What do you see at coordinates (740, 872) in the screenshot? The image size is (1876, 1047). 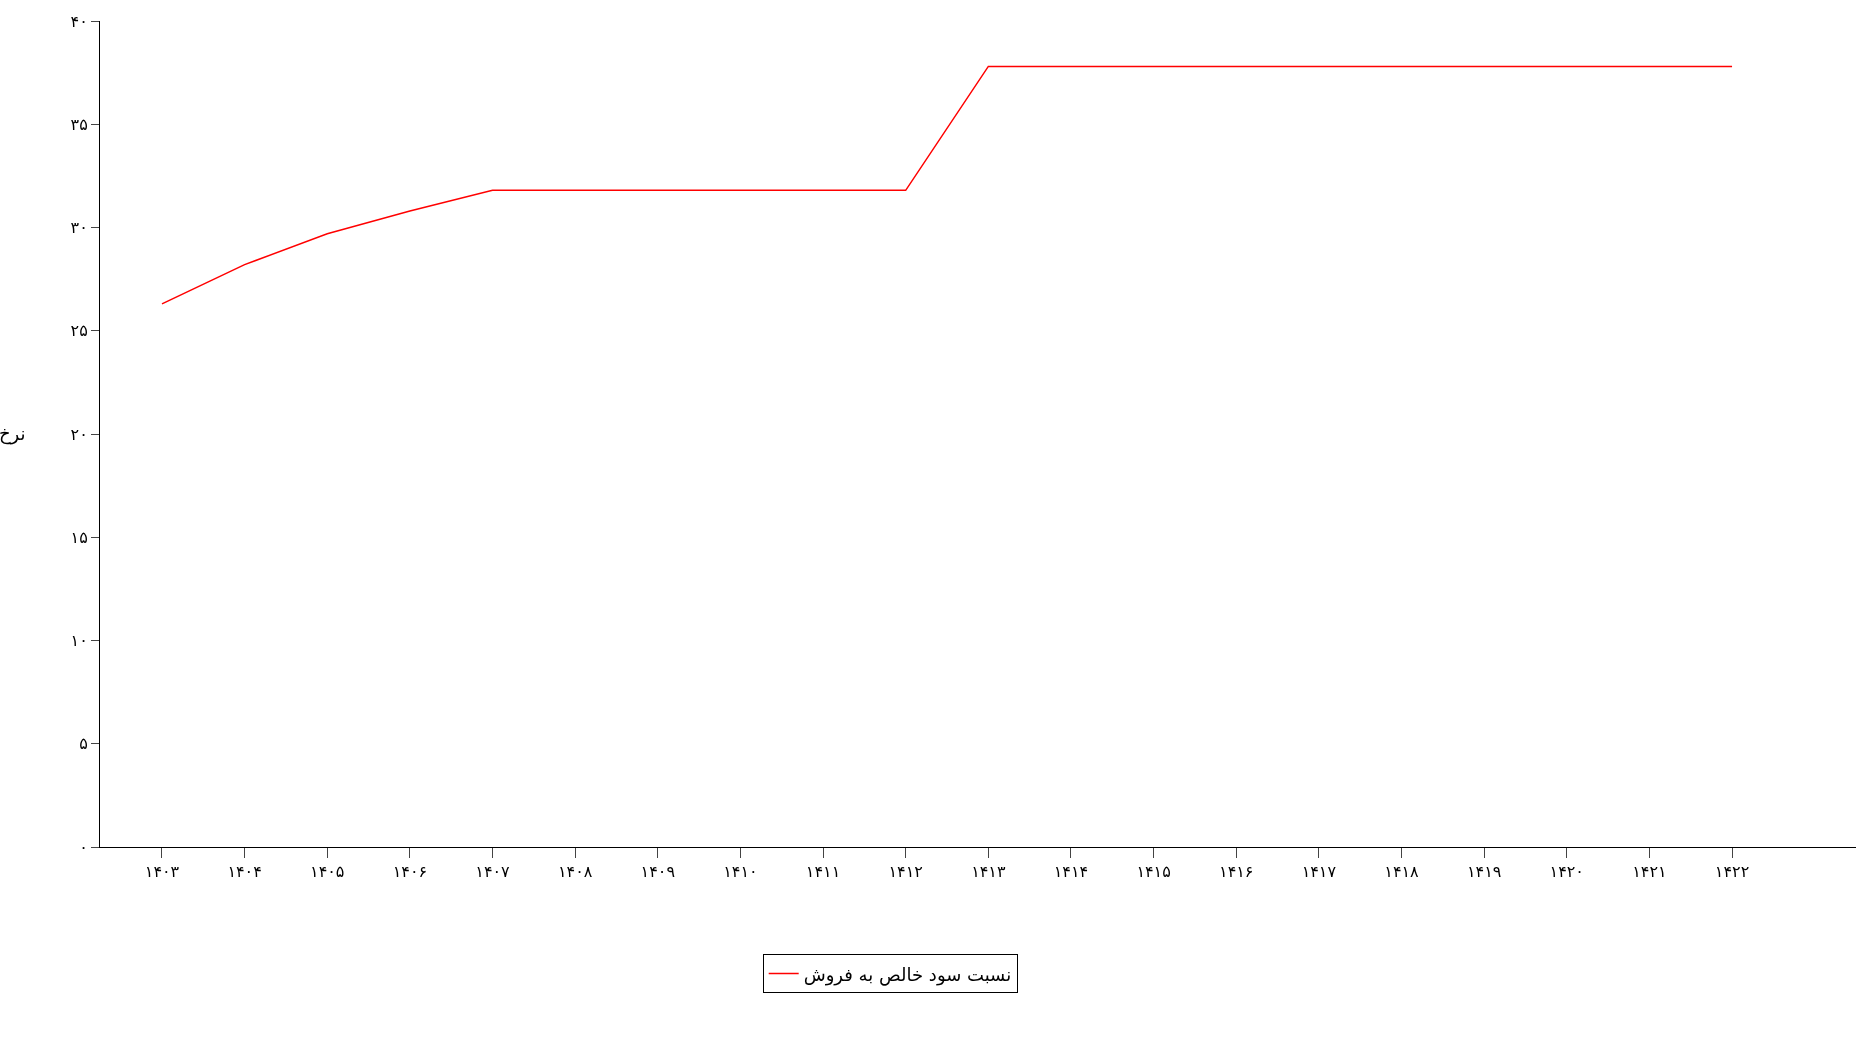 I see `x-tick-label: ۱۴۱۰` at bounding box center [740, 872].